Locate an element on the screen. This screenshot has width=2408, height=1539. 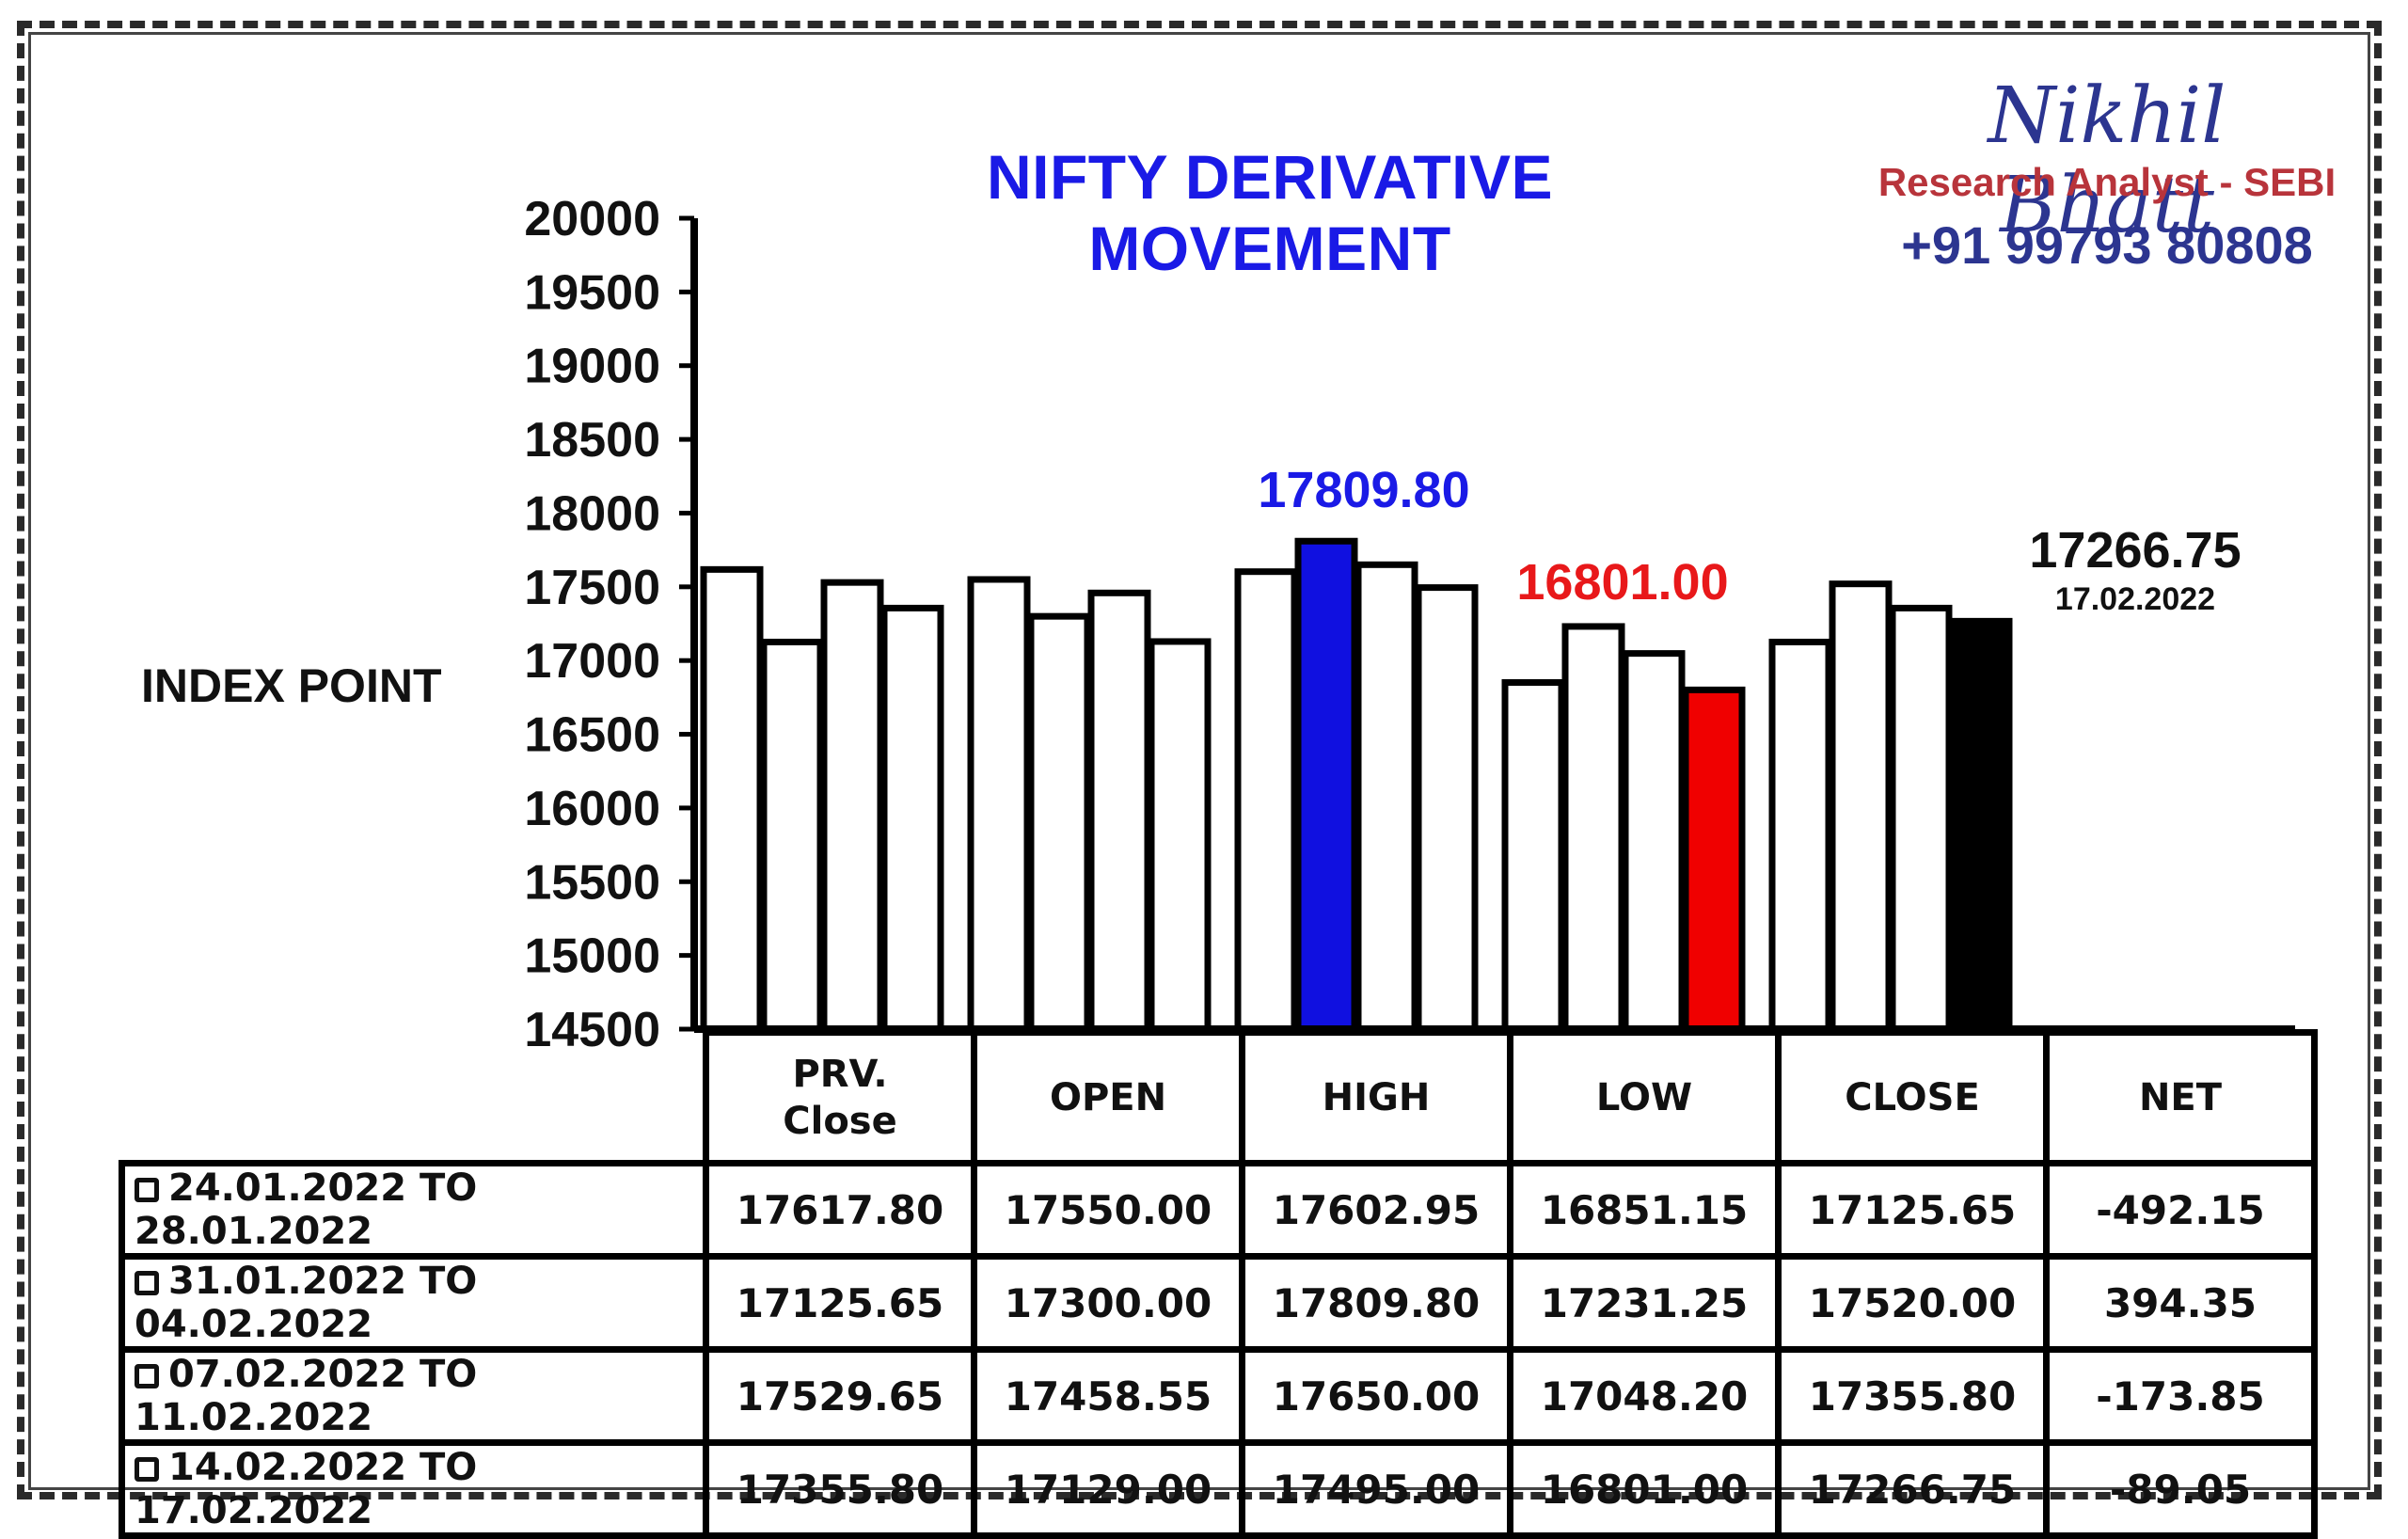
cell: 17550.00 is located at coordinates (1108, 1210).